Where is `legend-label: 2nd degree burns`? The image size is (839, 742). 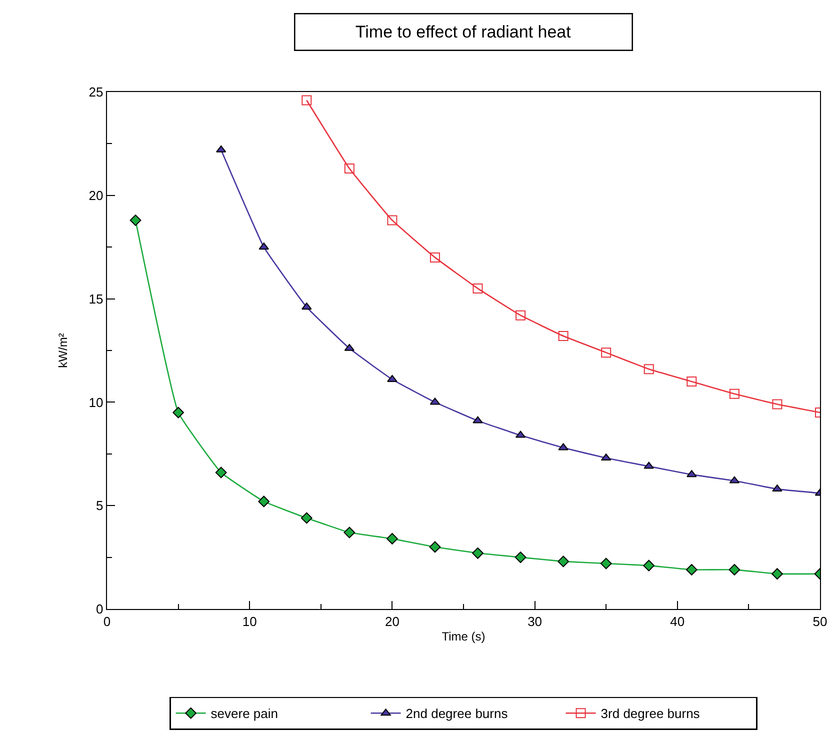
legend-label: 2nd degree burns is located at coordinates (457, 714).